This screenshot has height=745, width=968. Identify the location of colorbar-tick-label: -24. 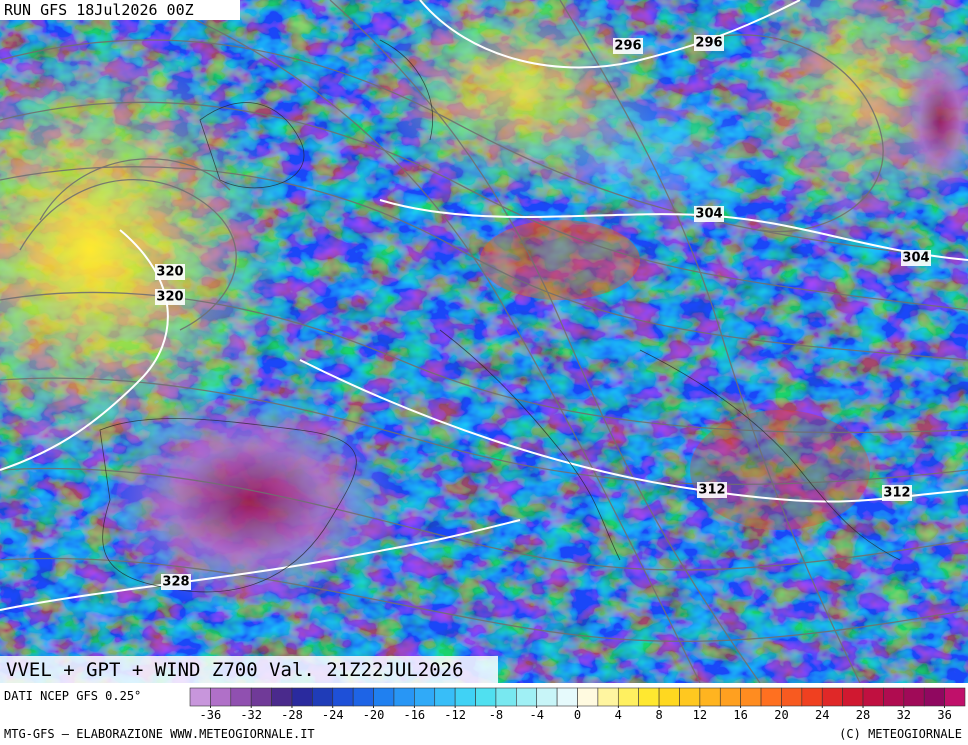
(333, 715).